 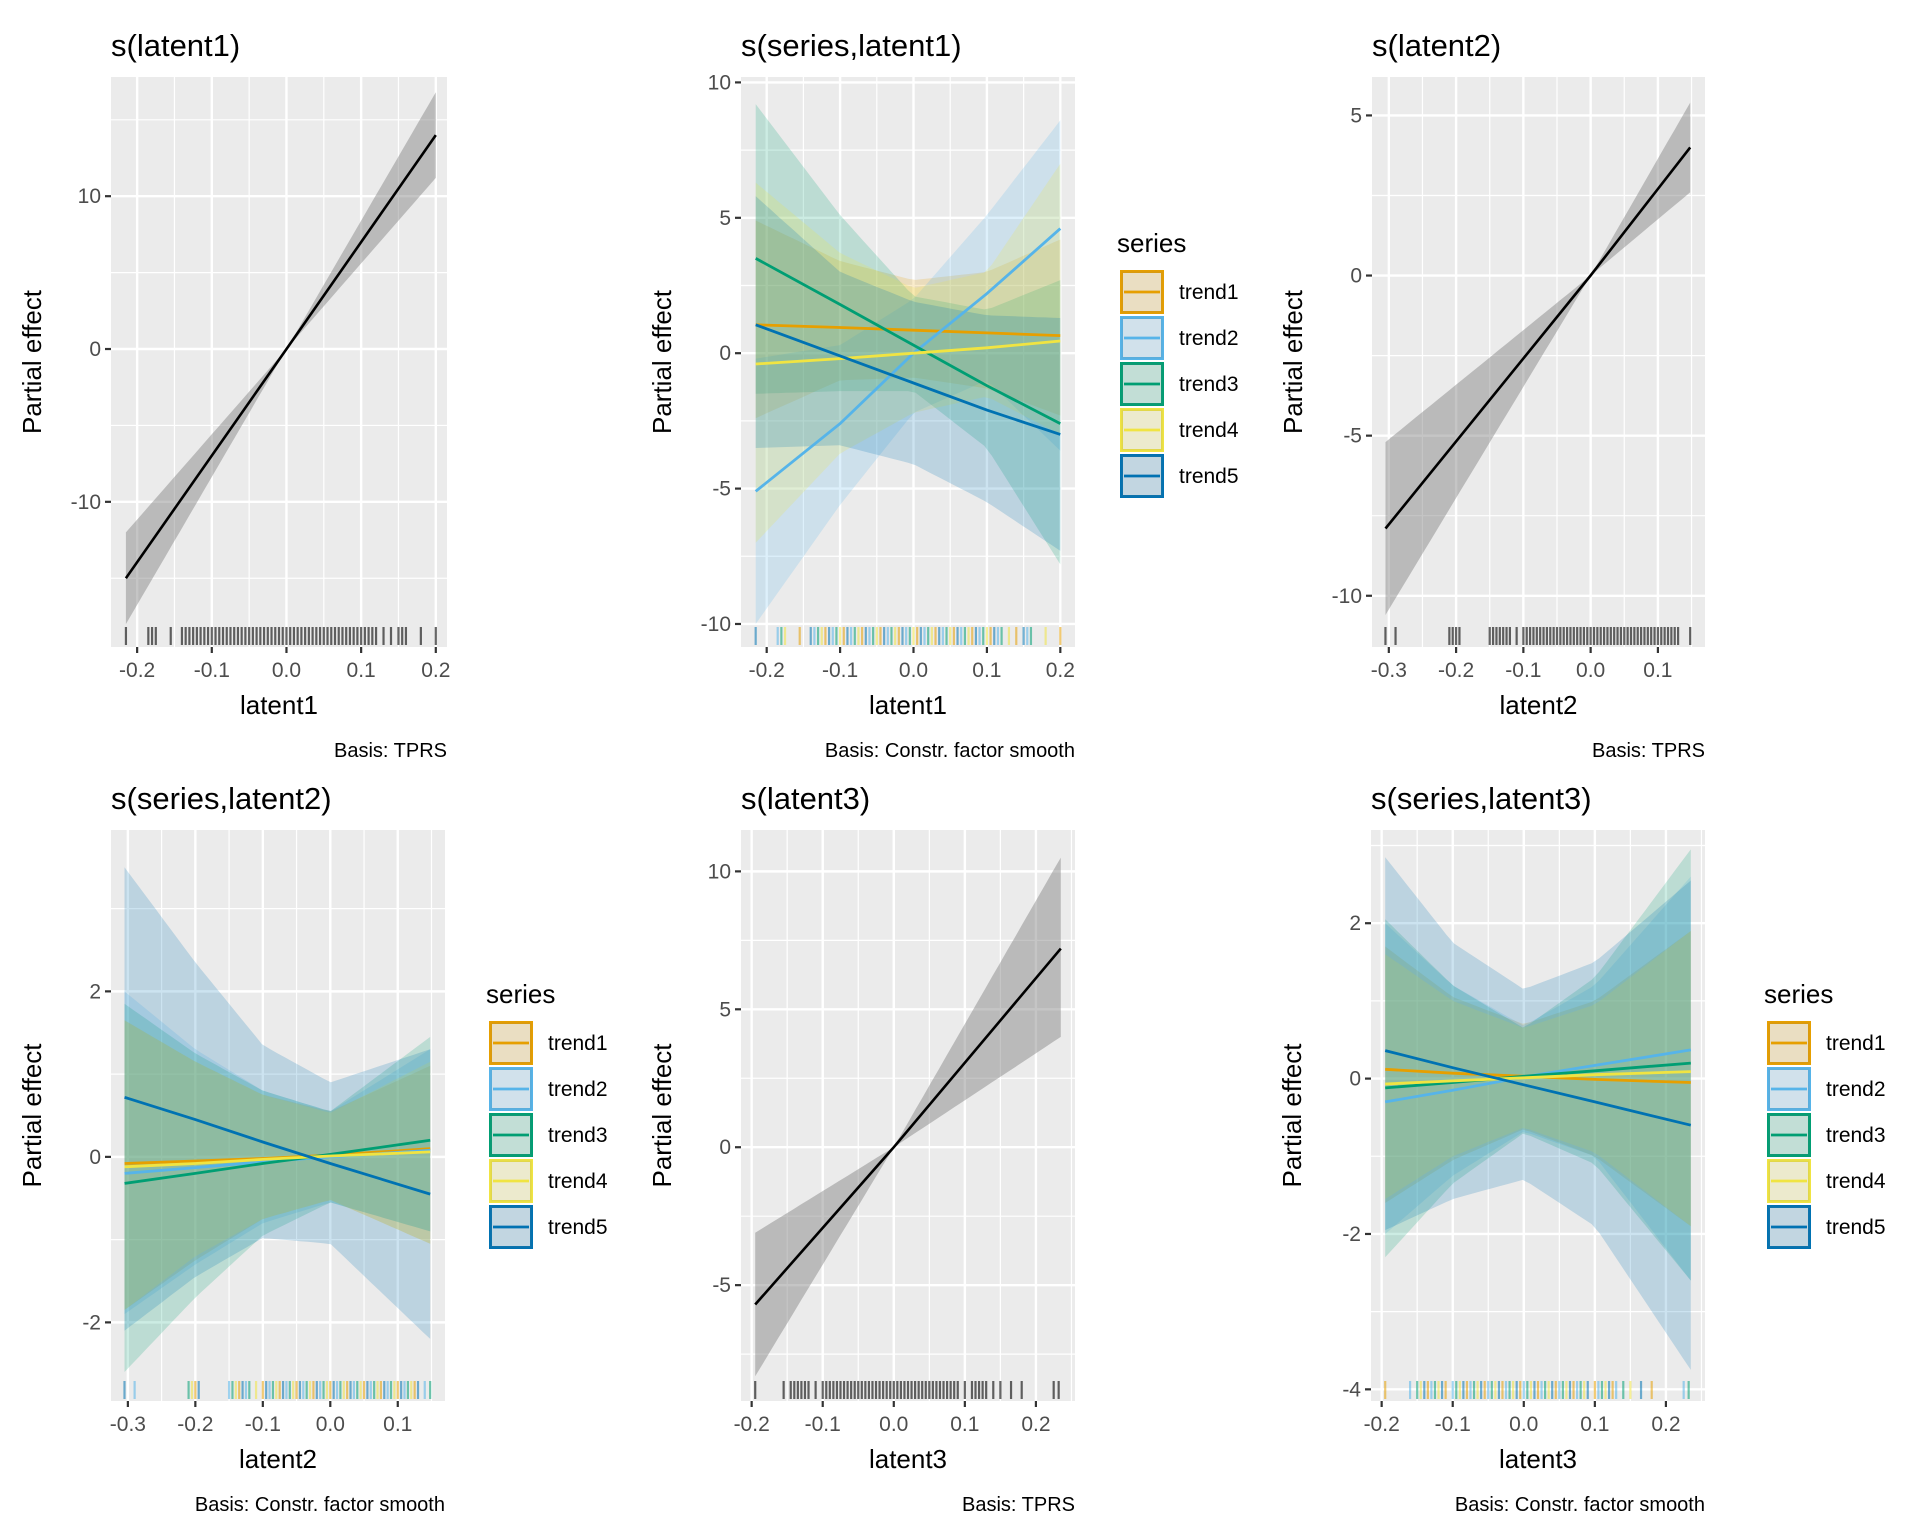 I want to click on ci-ribbon-trend5, so click(x=277, y=1103).